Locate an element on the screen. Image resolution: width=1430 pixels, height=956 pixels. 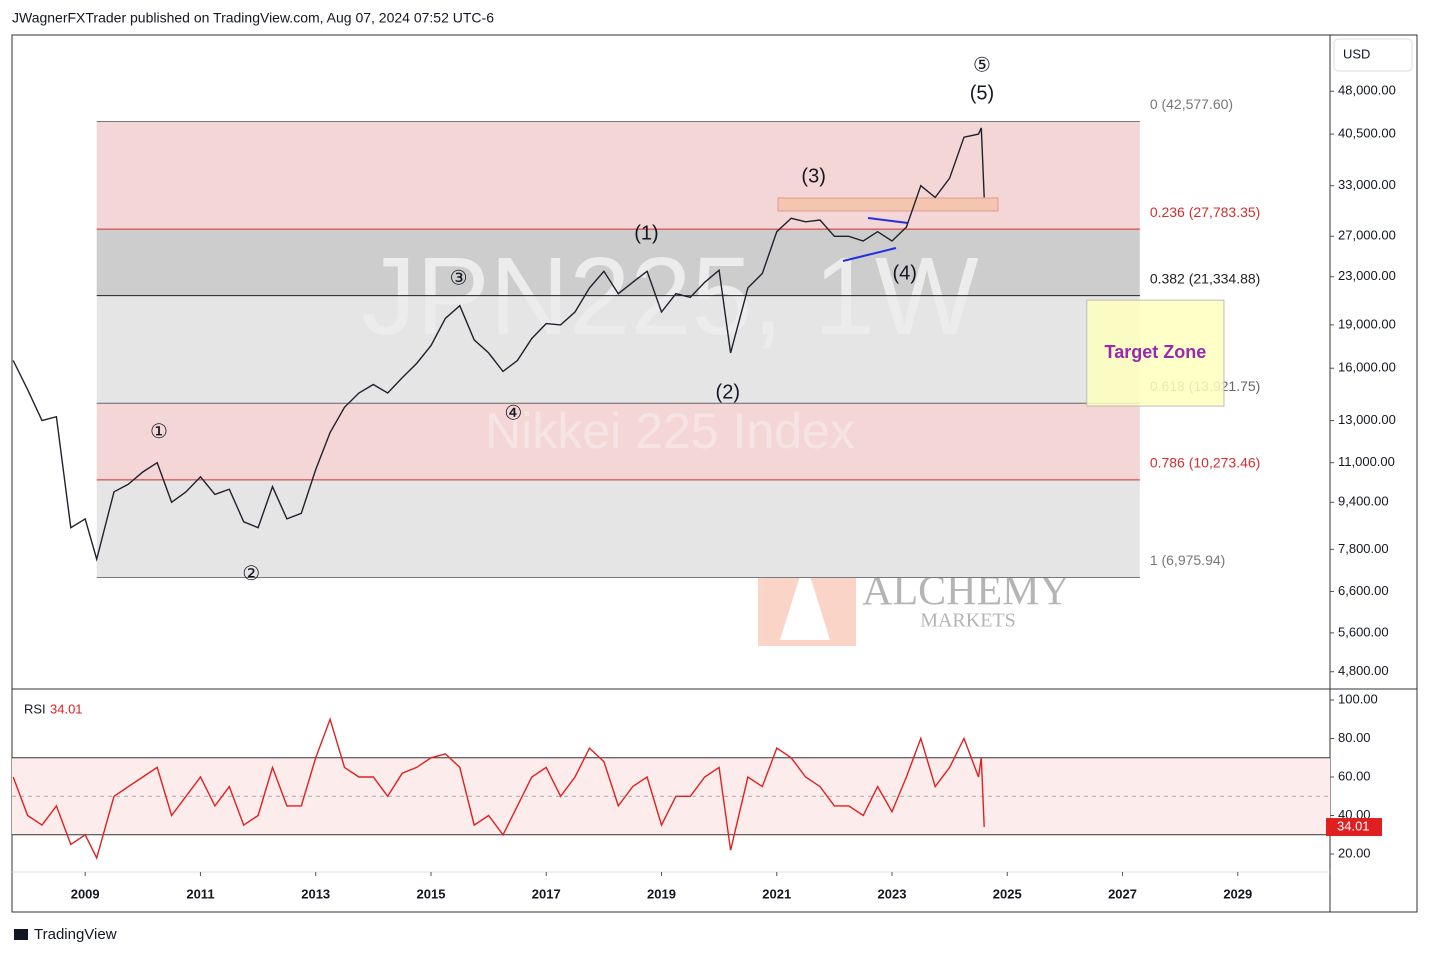
y-tick-label: 5,600.00 is located at coordinates (1363, 631).